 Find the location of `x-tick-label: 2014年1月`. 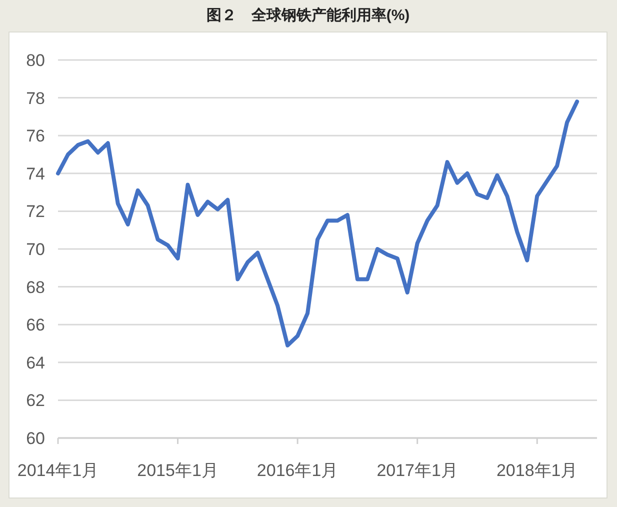

x-tick-label: 2014年1月 is located at coordinates (58, 470).